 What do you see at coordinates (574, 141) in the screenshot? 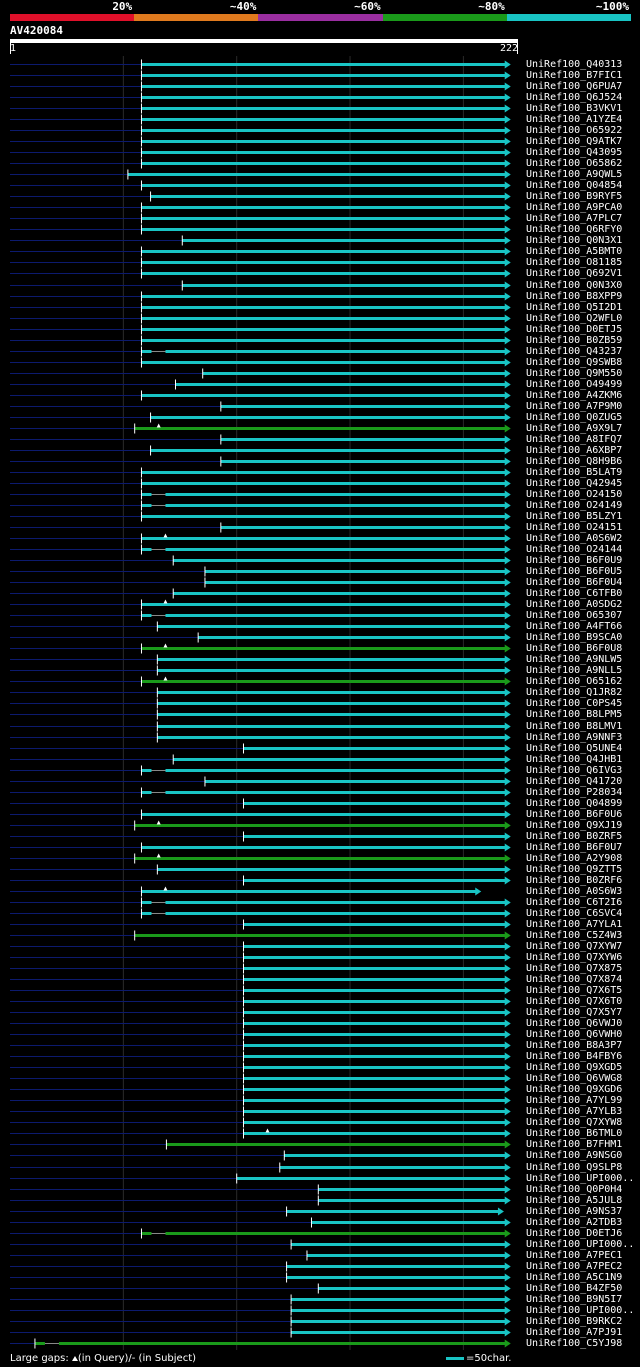
I see `hit-label-link: UniRef100_Q9ATK7` at bounding box center [574, 141].